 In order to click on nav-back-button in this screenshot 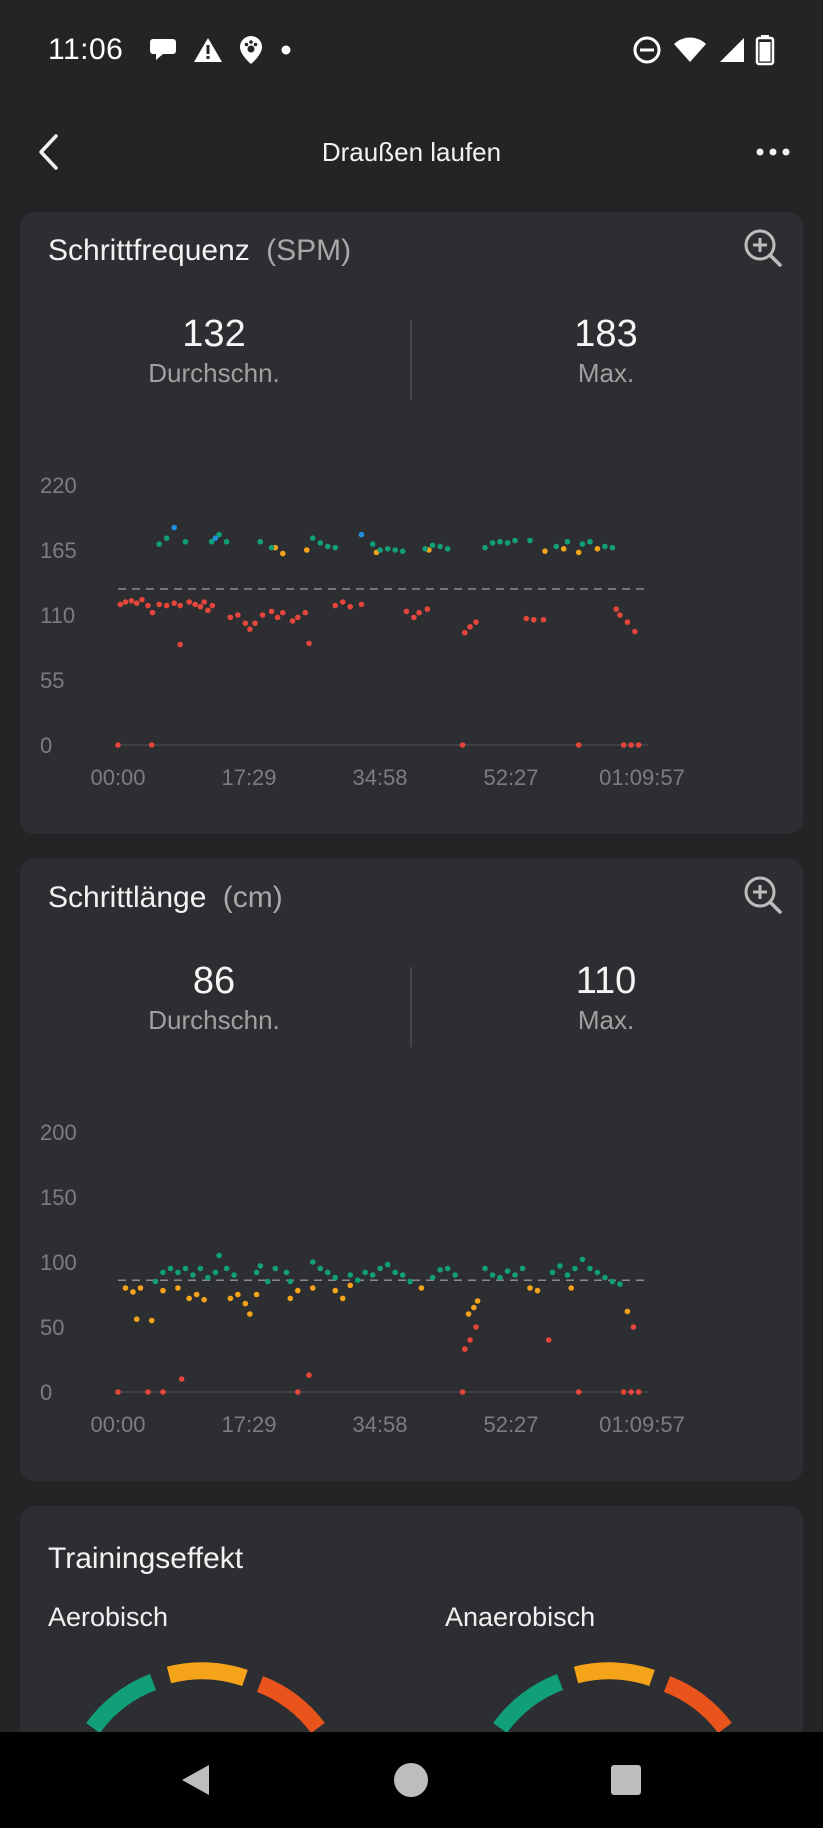, I will do `click(196, 1780)`.